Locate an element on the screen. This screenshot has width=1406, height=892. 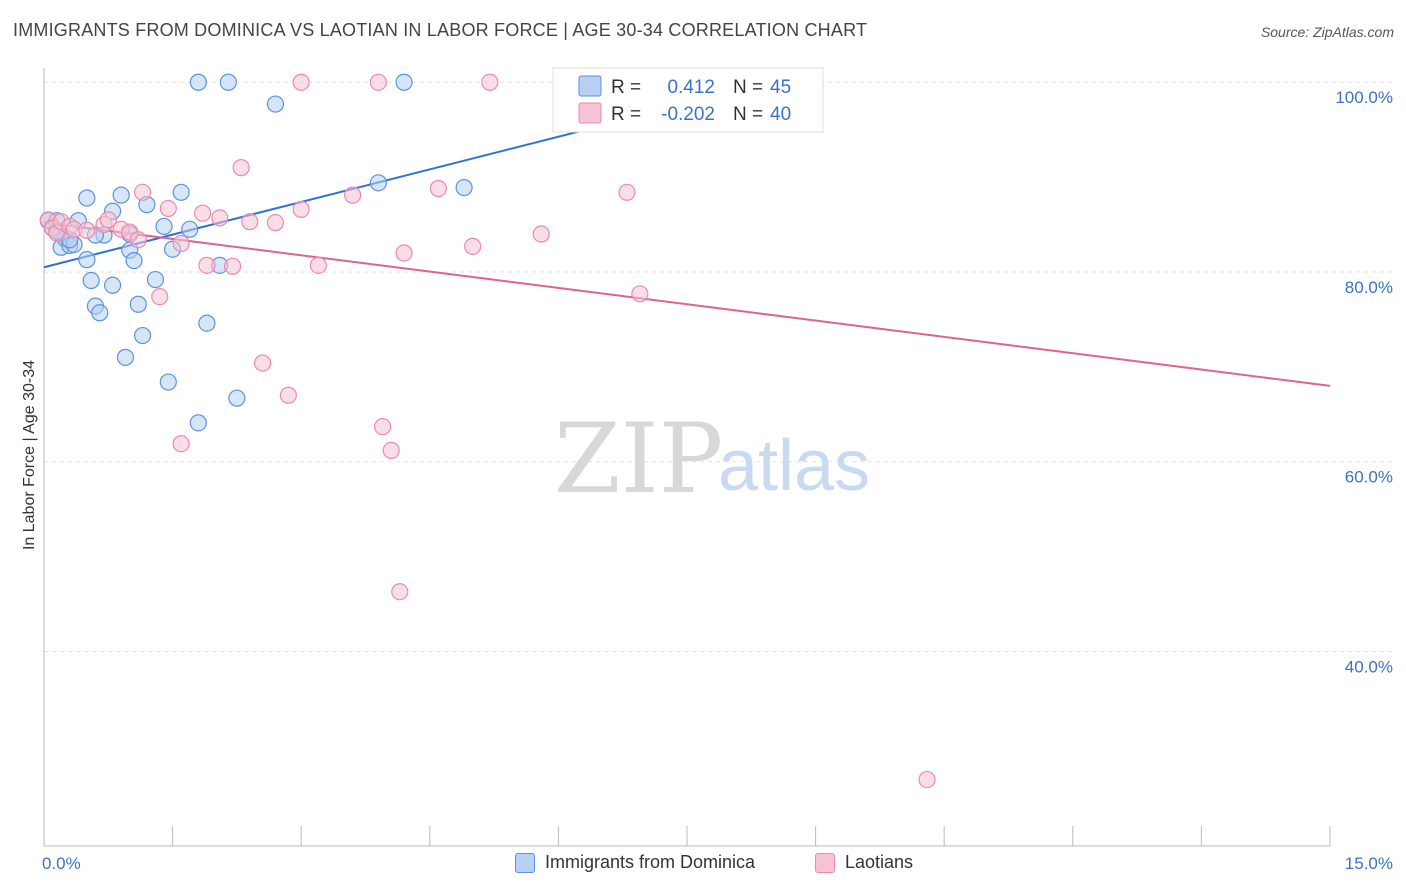
y-tick-label: 40.0% is located at coordinates (1369, 667).